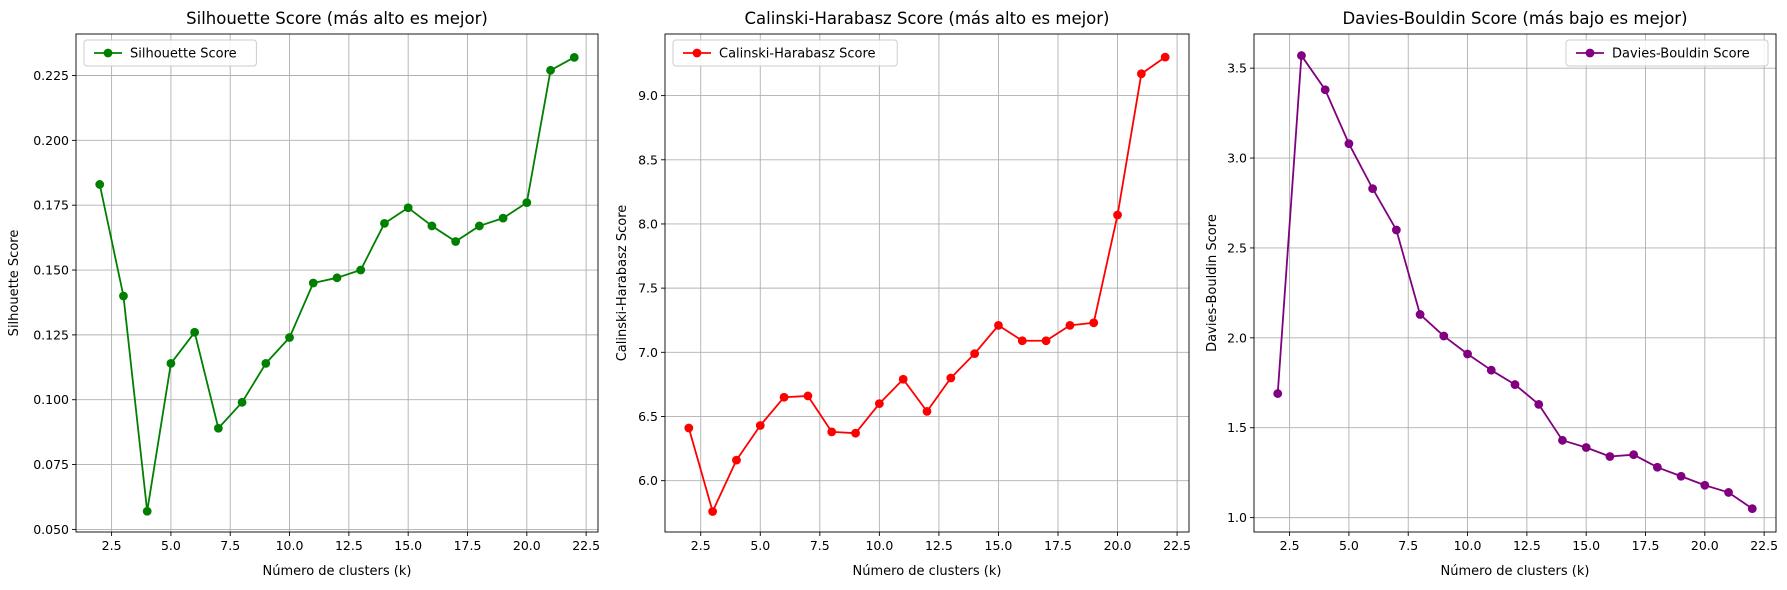  Describe the element at coordinates (51, 270) in the screenshot. I see `y-tick-label: 0.150` at that location.